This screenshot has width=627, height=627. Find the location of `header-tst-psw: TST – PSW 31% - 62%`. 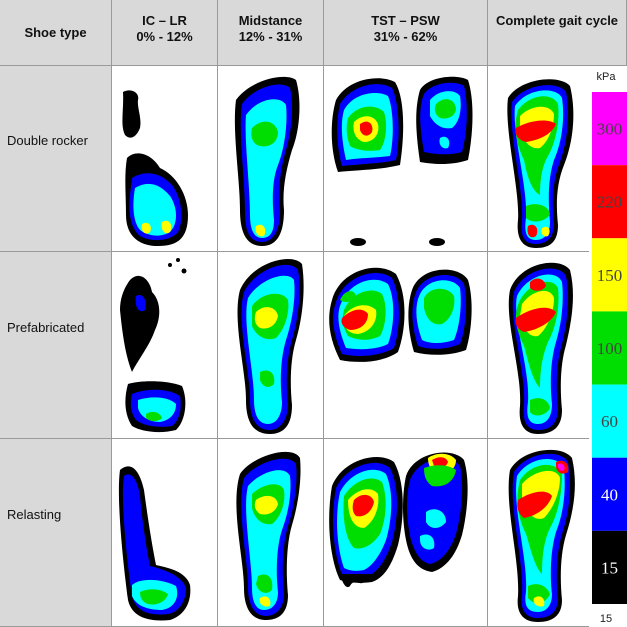

header-tst-psw: TST – PSW 31% - 62% is located at coordinates (406, 33).